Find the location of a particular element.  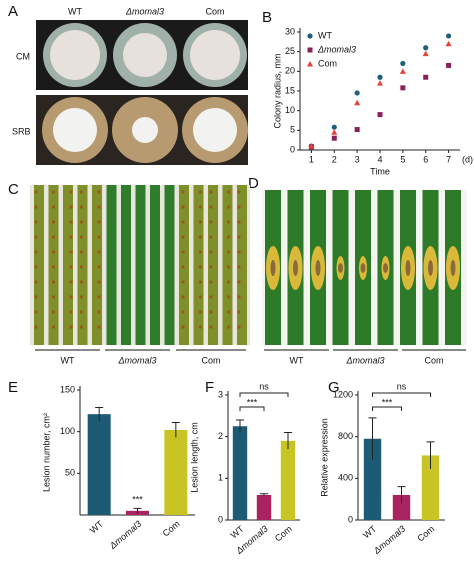

y-tick-label: 15 is located at coordinates (290, 90).